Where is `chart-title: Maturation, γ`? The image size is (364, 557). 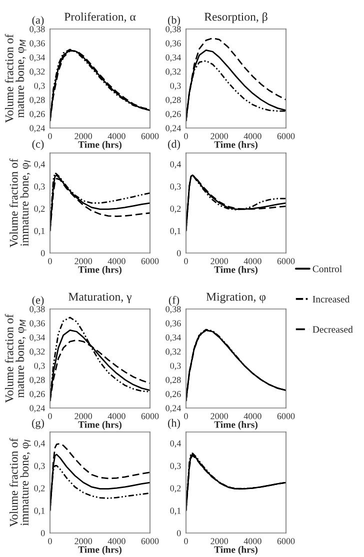 chart-title: Maturation, γ is located at coordinates (100, 298).